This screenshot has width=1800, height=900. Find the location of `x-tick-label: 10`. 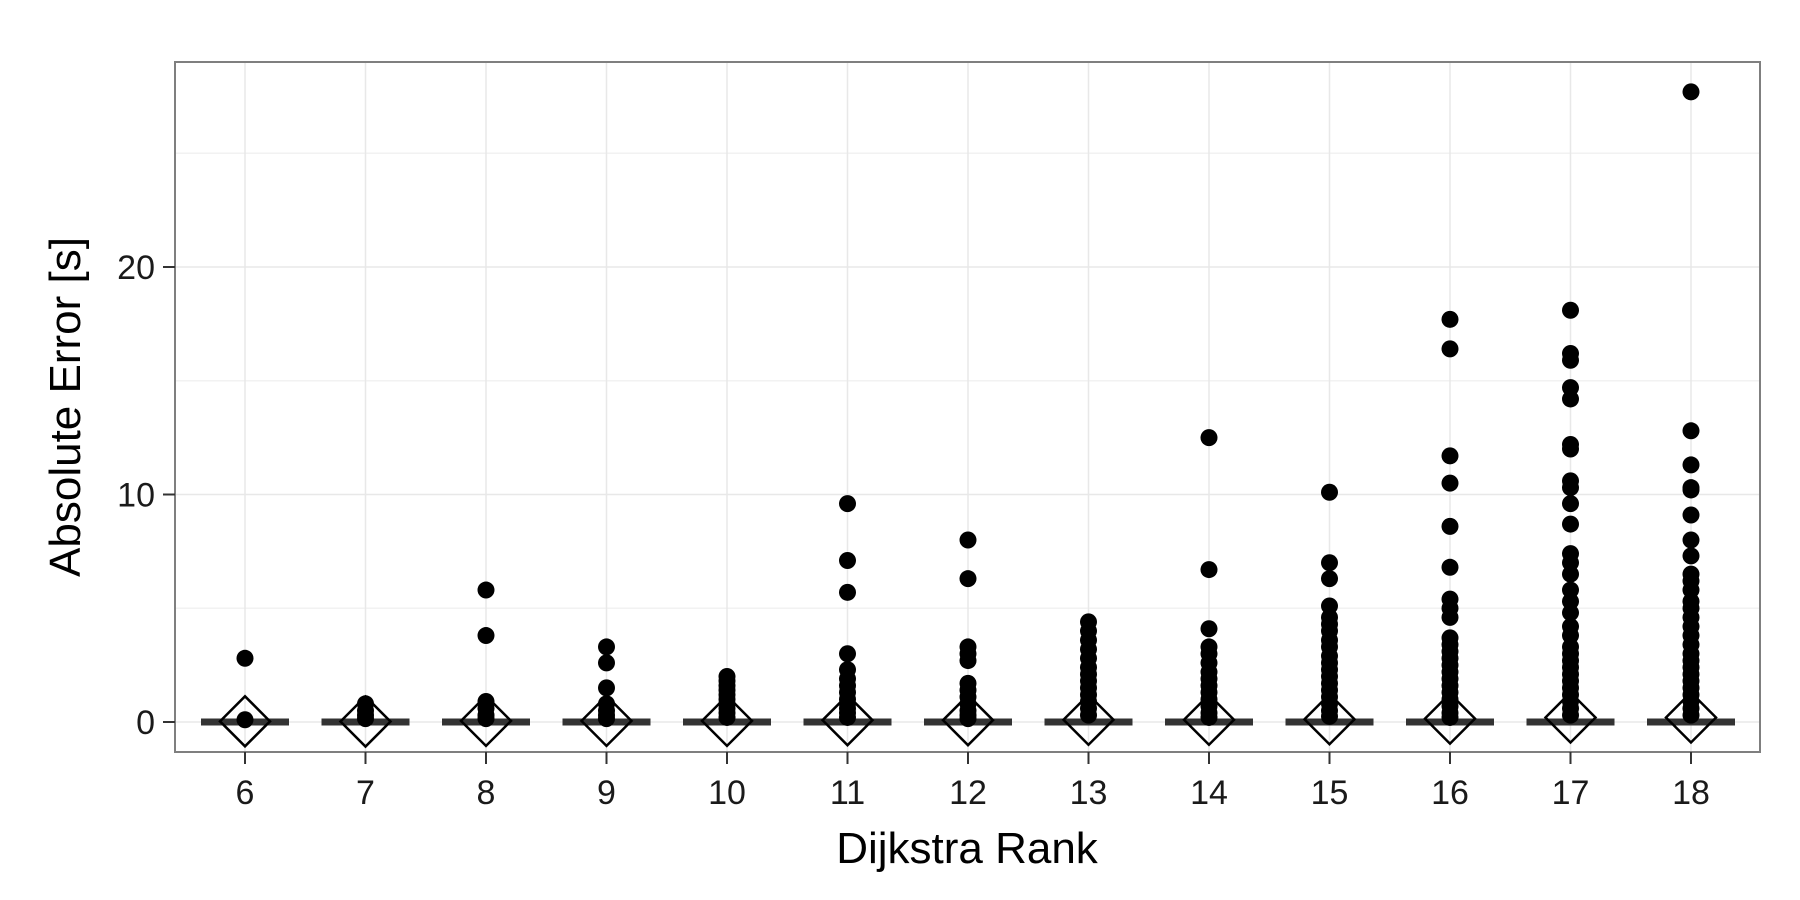

x-tick-label: 10 is located at coordinates (727, 793).